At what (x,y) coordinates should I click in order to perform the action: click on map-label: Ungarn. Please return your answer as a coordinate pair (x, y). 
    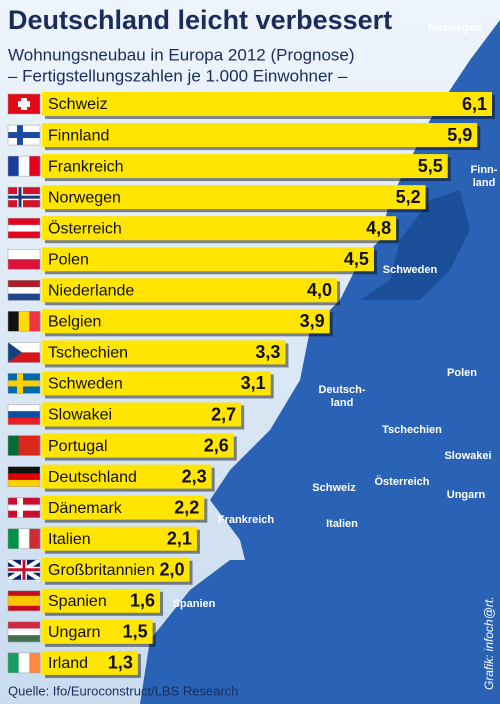
    Looking at the image, I should click on (466, 495).